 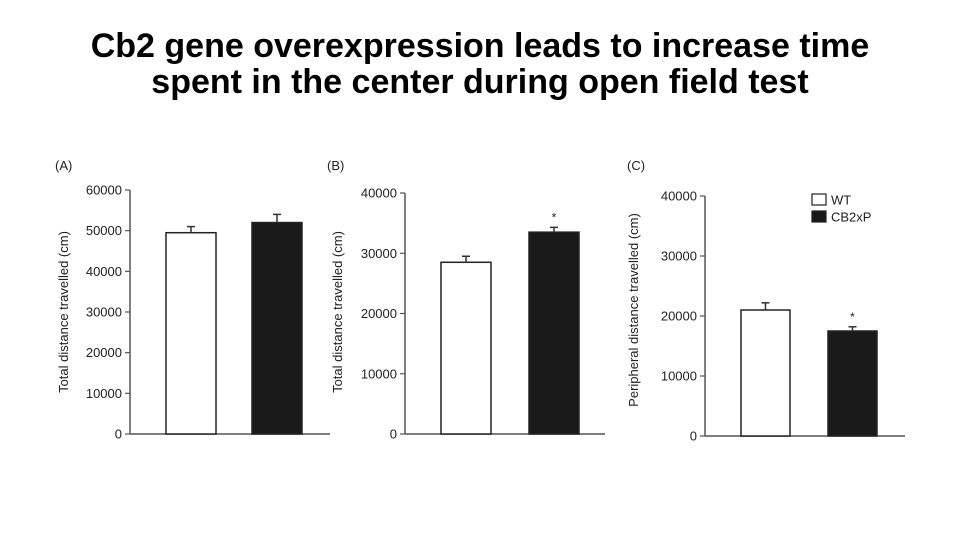 What do you see at coordinates (636, 165) in the screenshot?
I see `panel-label: (C)` at bounding box center [636, 165].